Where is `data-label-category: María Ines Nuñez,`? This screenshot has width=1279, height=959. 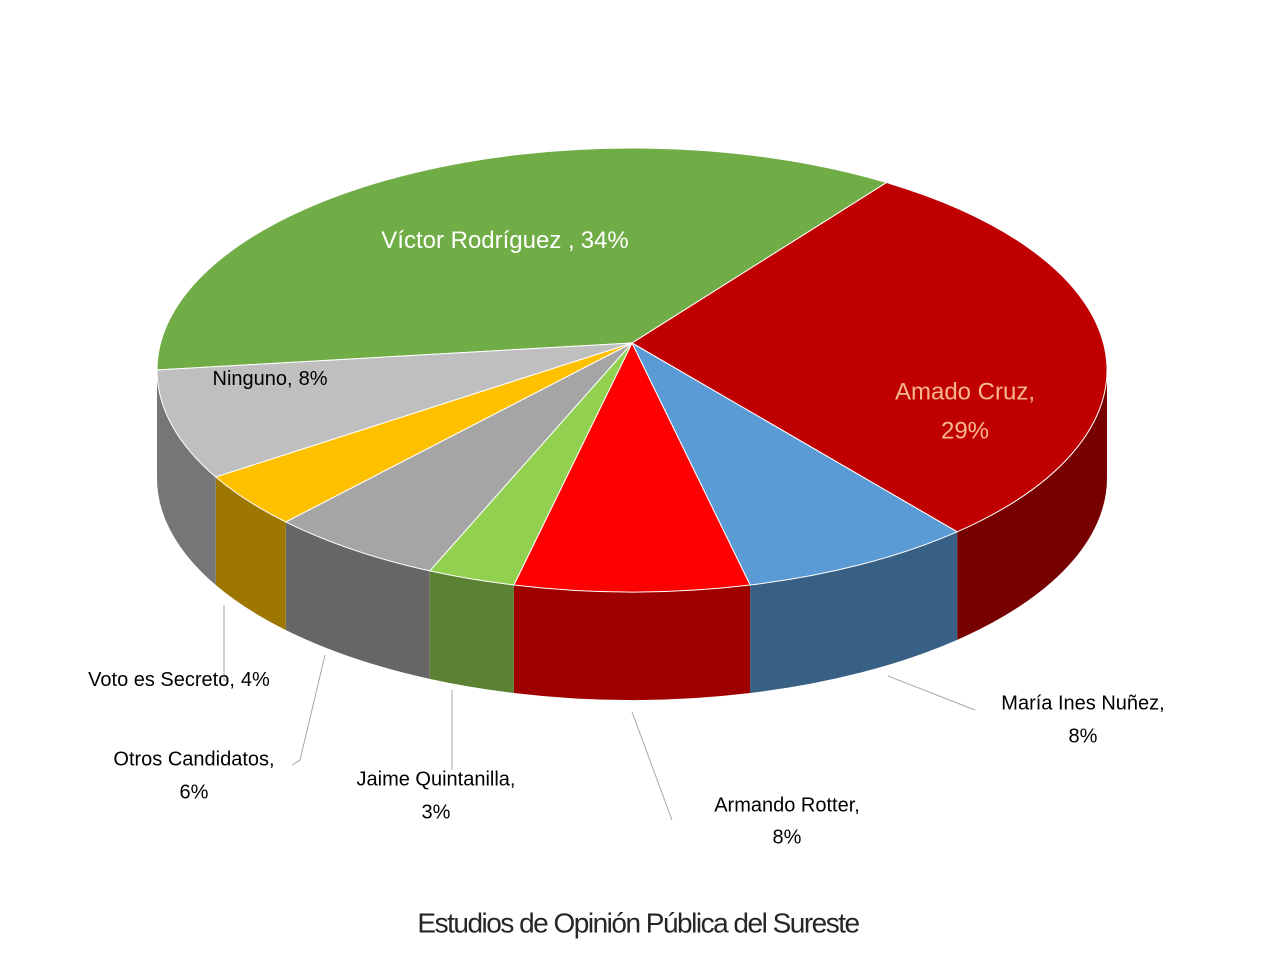 data-label-category: María Ines Nuñez, is located at coordinates (1082, 703).